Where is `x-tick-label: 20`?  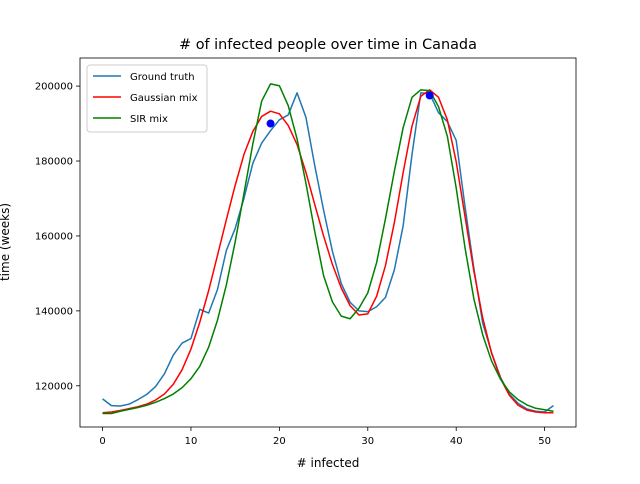
x-tick-label: 20 is located at coordinates (279, 441).